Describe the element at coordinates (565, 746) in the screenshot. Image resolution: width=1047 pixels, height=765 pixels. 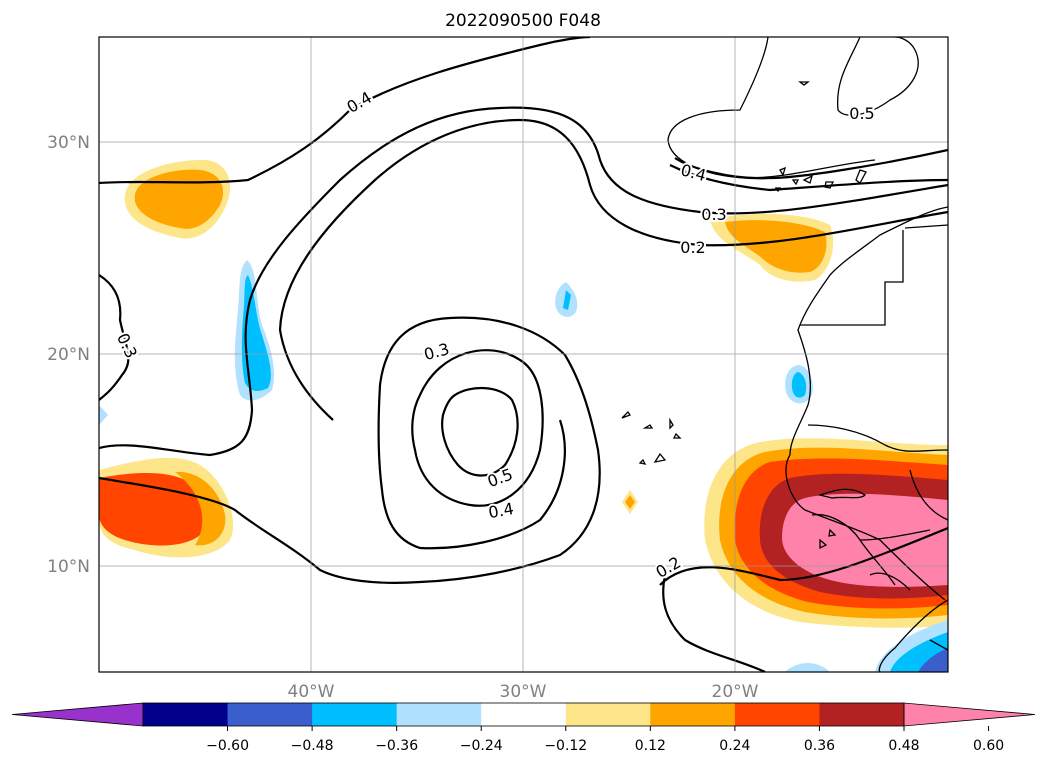
I see `colorbar-tick-label: −0.12` at that location.